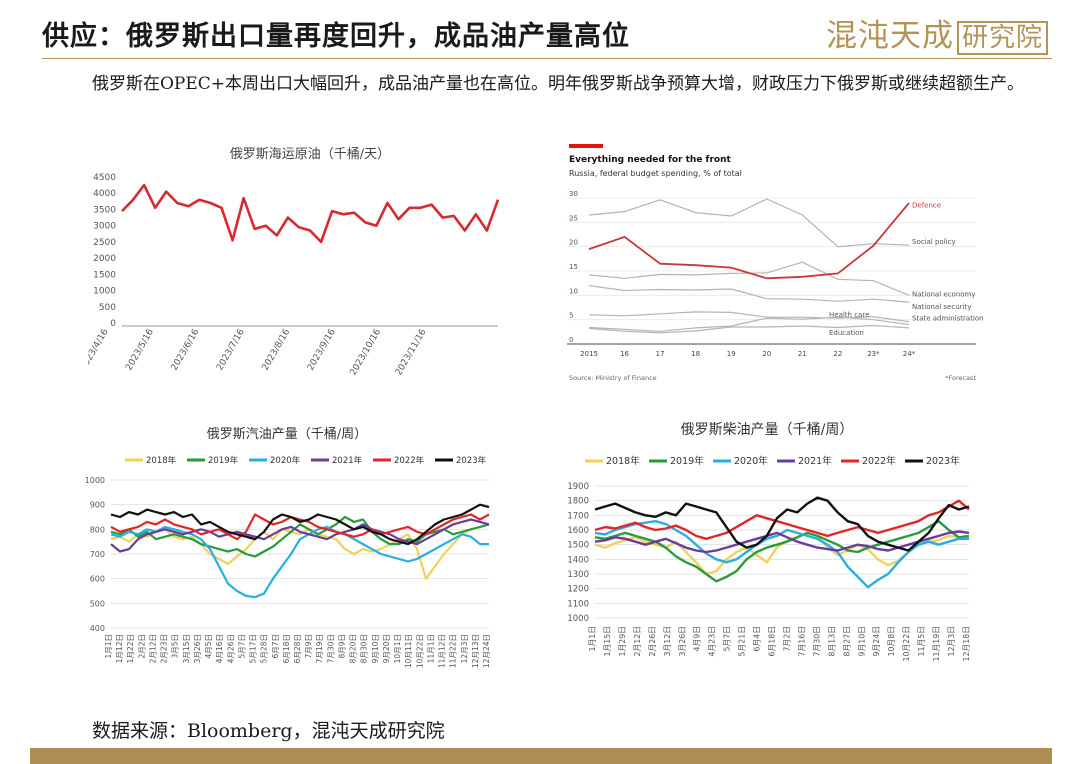 This screenshot has width=1080, height=764. I want to click on diesel-legend-label: 2019年, so click(687, 461).